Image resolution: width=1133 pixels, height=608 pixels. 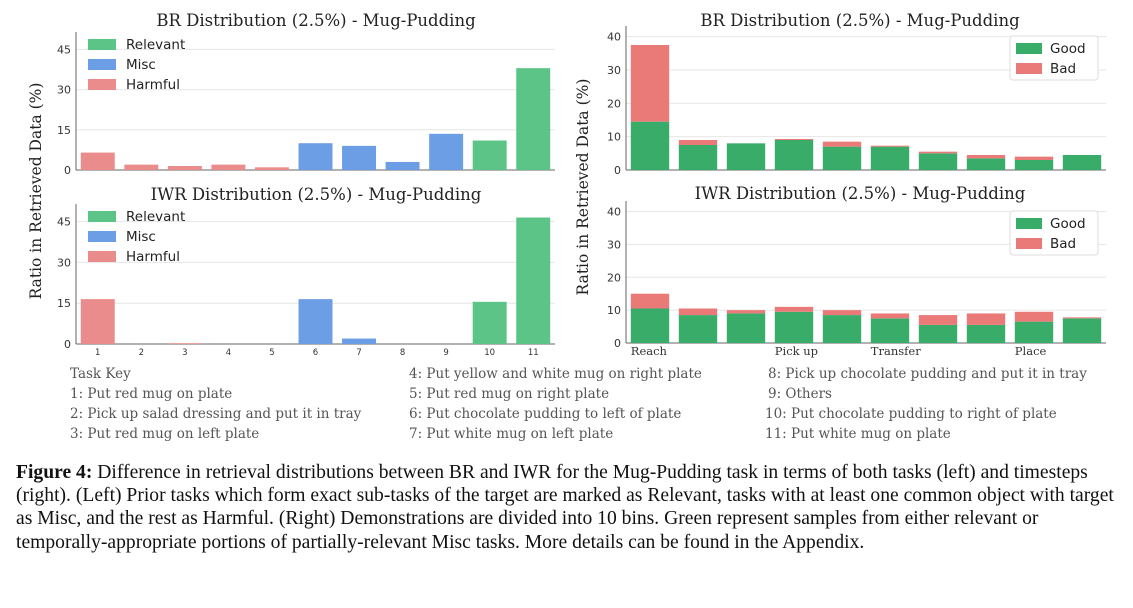 What do you see at coordinates (100, 374) in the screenshot?
I see `task-key-title: Task Key` at bounding box center [100, 374].